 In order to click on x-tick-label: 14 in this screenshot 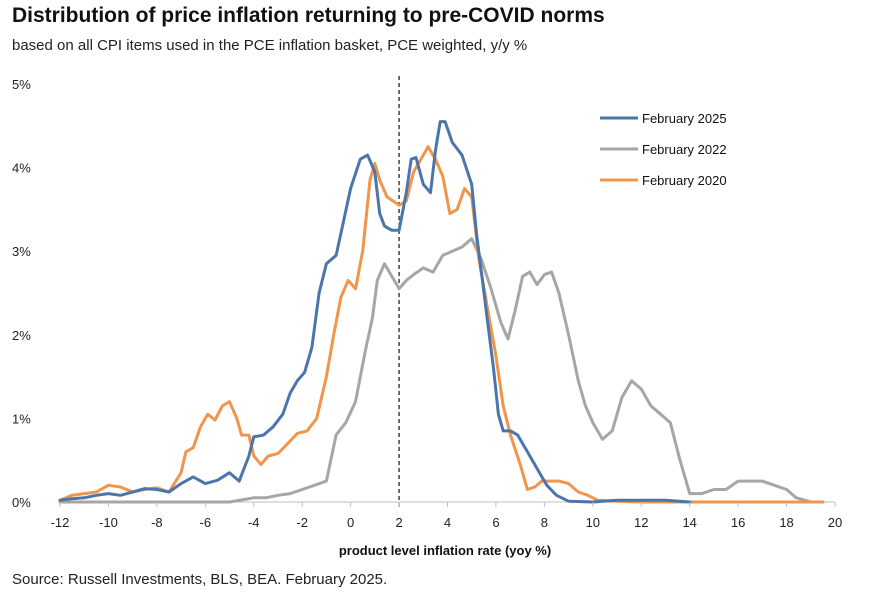, I will do `click(689, 522)`.